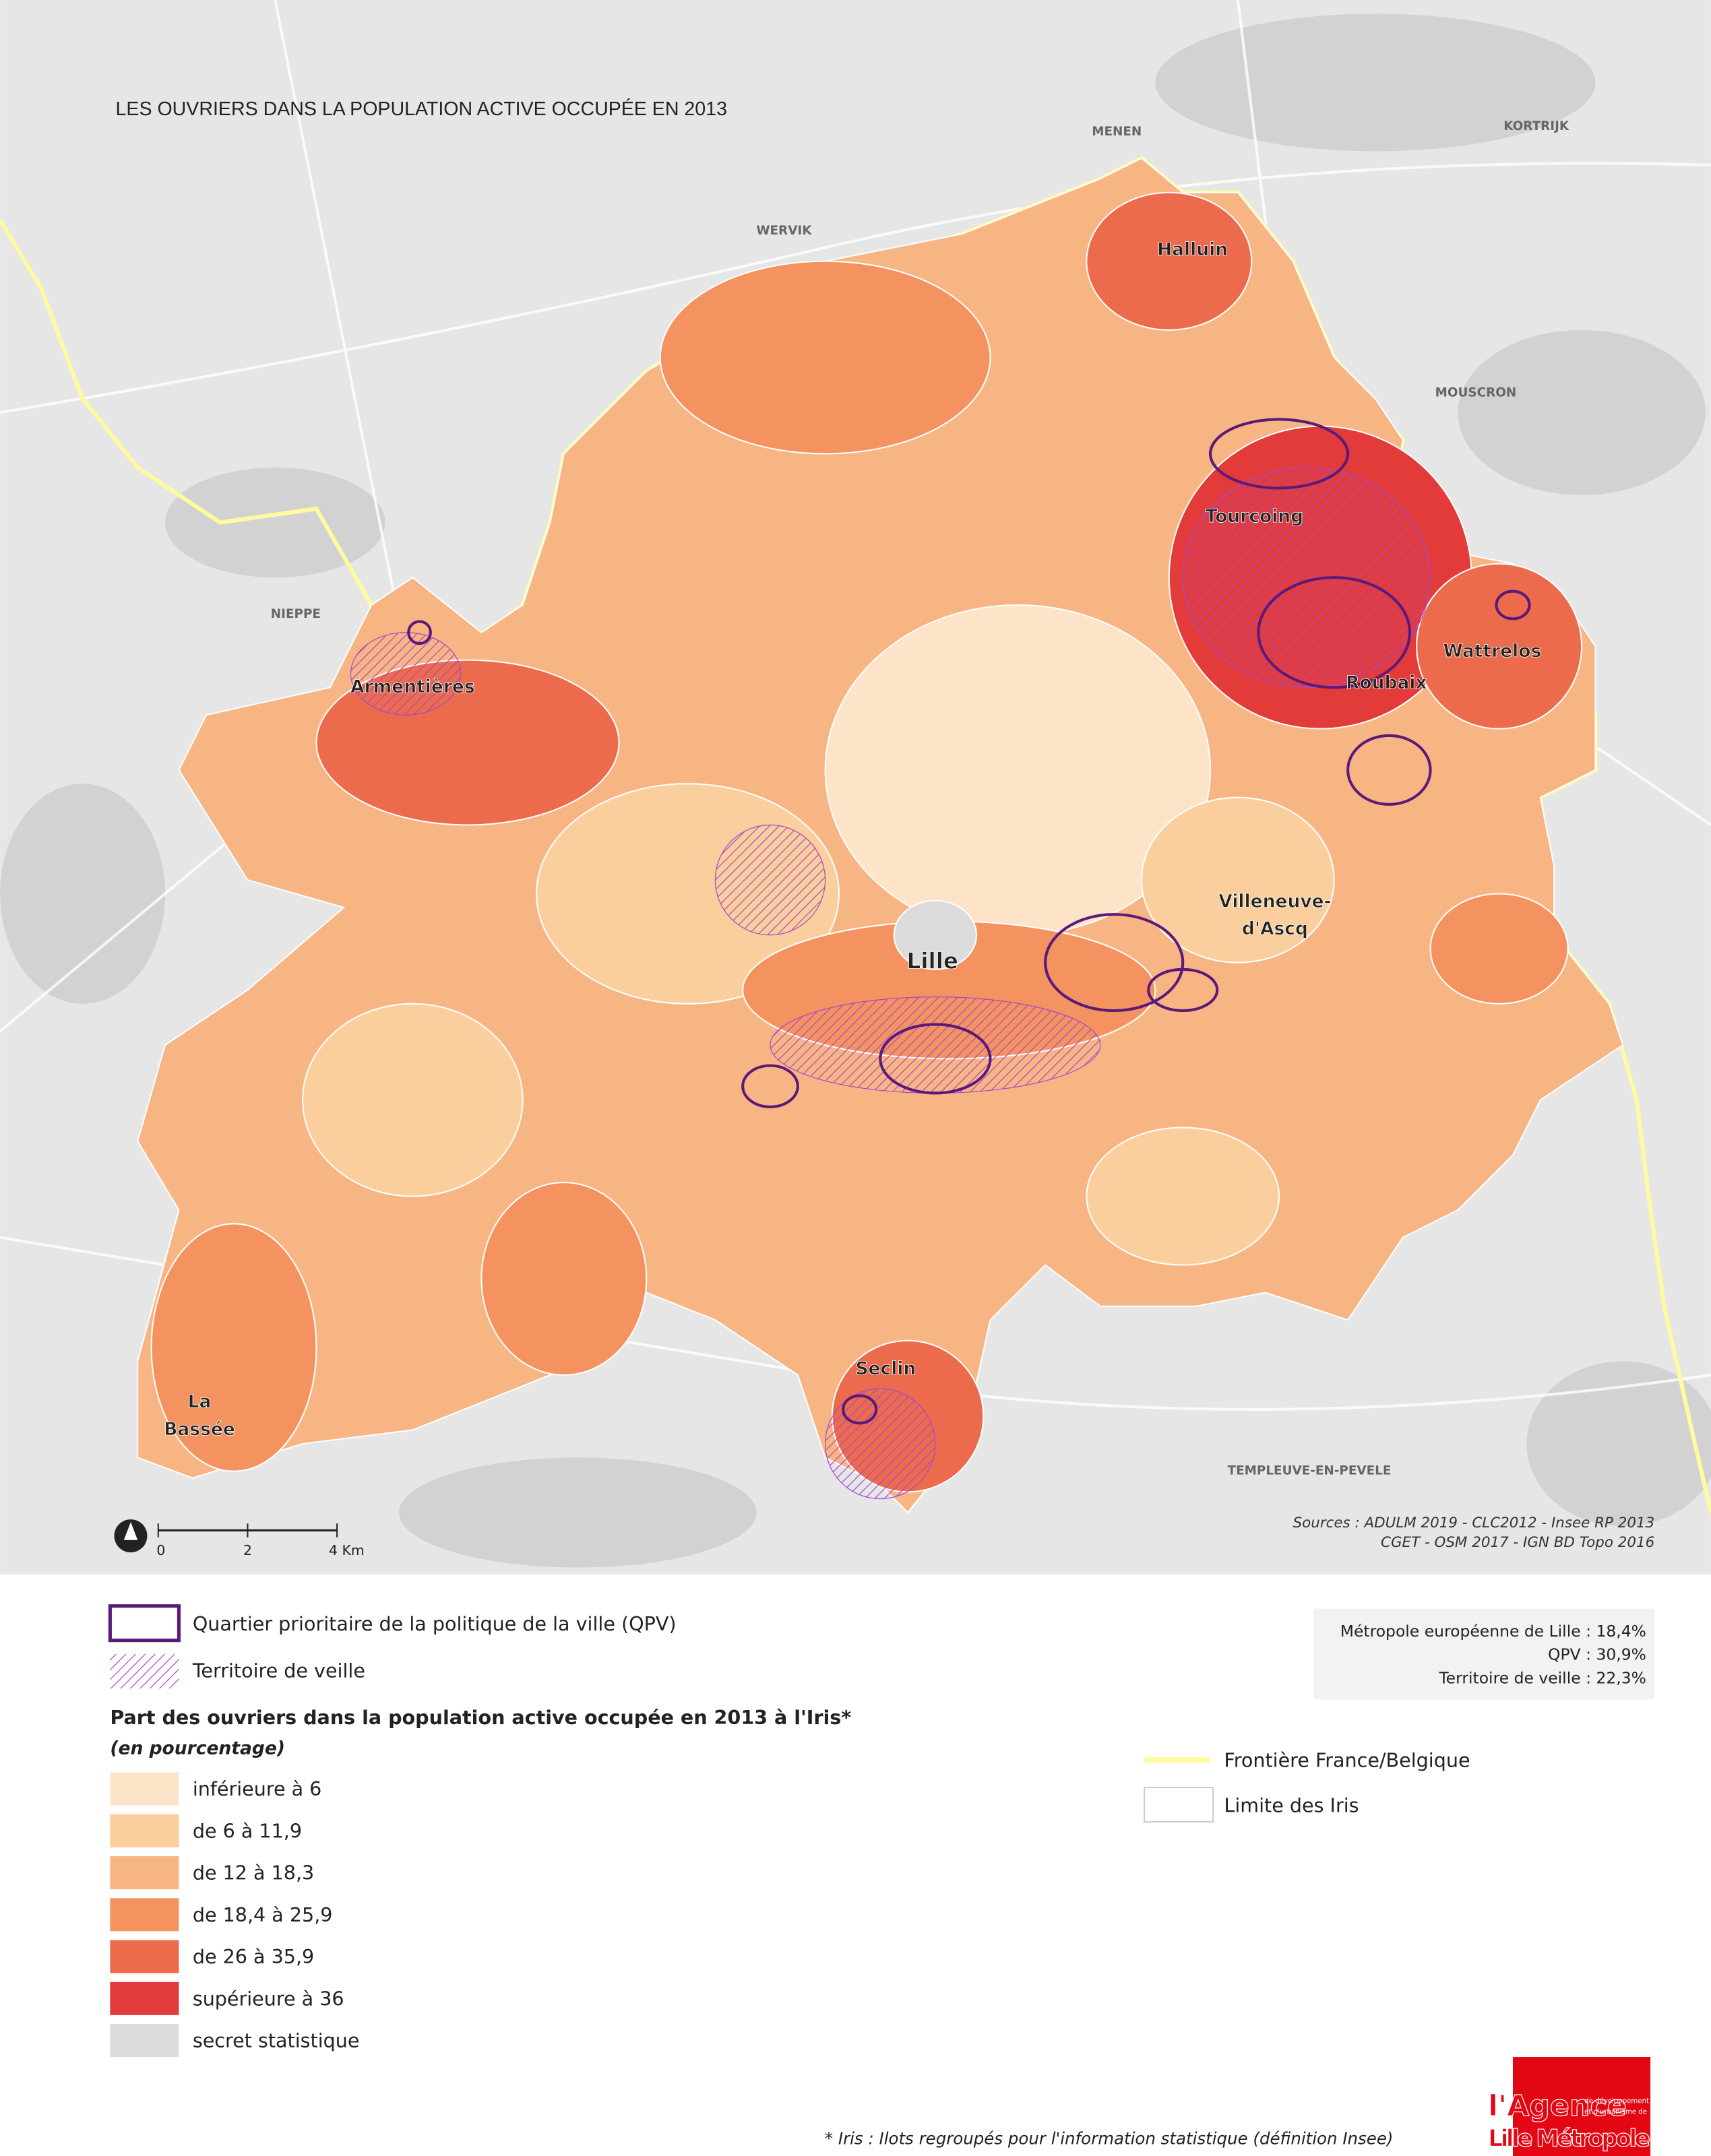 The height and width of the screenshot is (2156, 1711). What do you see at coordinates (253, 1873) in the screenshot?
I see `legend-class-label: de 12 à 18,3` at bounding box center [253, 1873].